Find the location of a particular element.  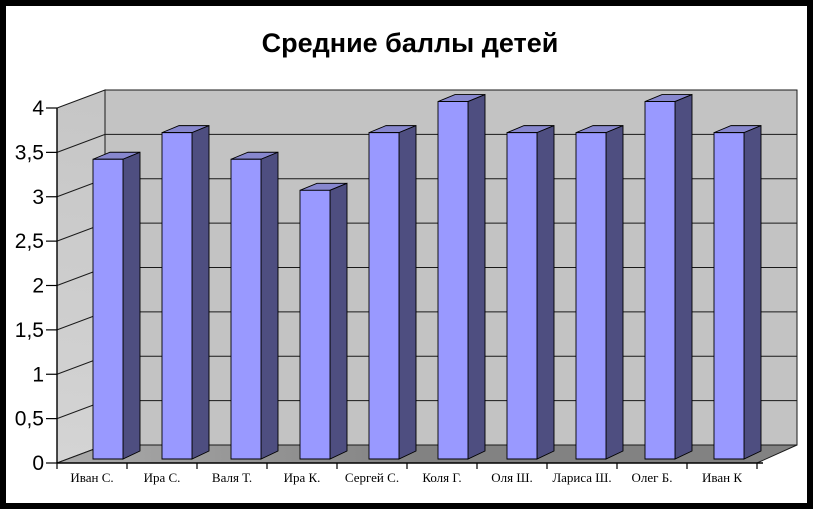

y-axis-tick-label: 1,5 is located at coordinates (29, 330).